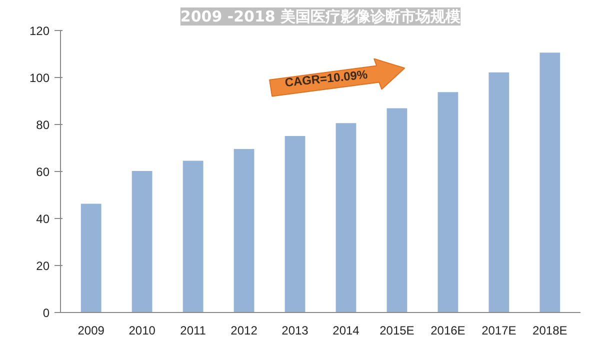 This screenshot has height=352, width=600. What do you see at coordinates (142, 331) in the screenshot?
I see `x-tick-label: 2010` at bounding box center [142, 331].